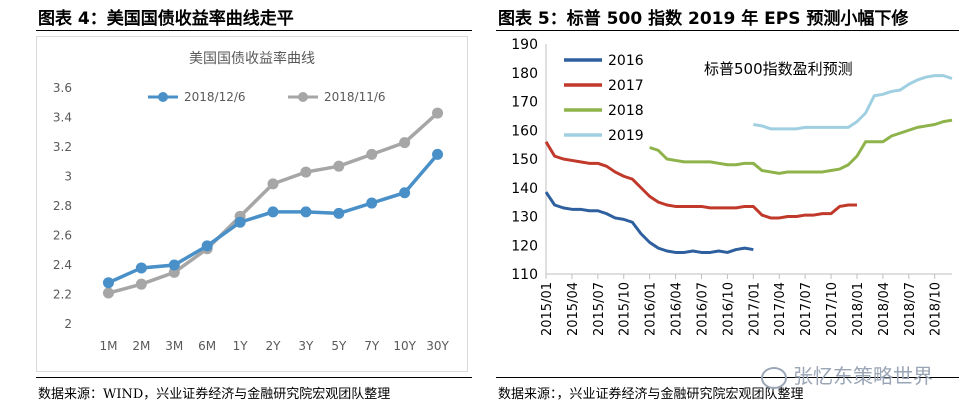 The width and height of the screenshot is (963, 420). I want to click on x-tick-label: 2018/07, so click(910, 309).